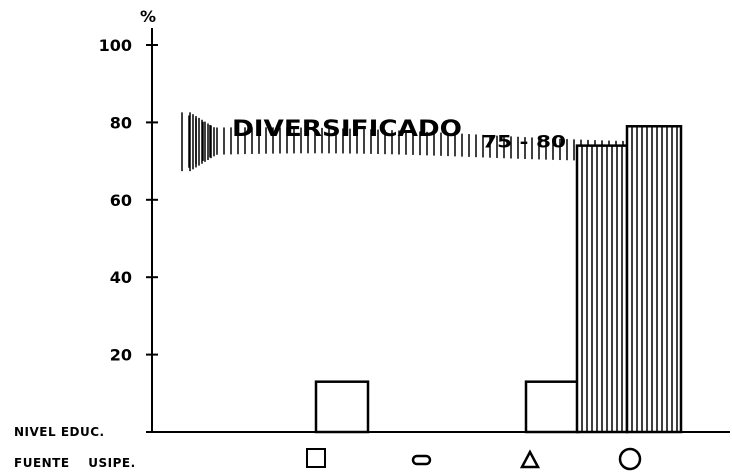 This screenshot has height=473, width=732. I want to click on y-tick-label: 40, so click(121, 277).